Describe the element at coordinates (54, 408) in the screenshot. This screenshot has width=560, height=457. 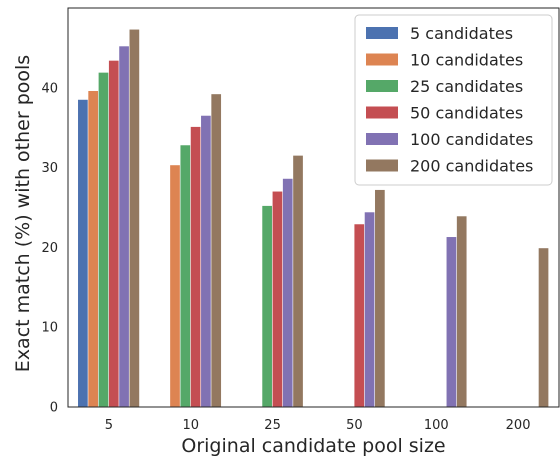
I see `y-tick-label: 0` at that location.